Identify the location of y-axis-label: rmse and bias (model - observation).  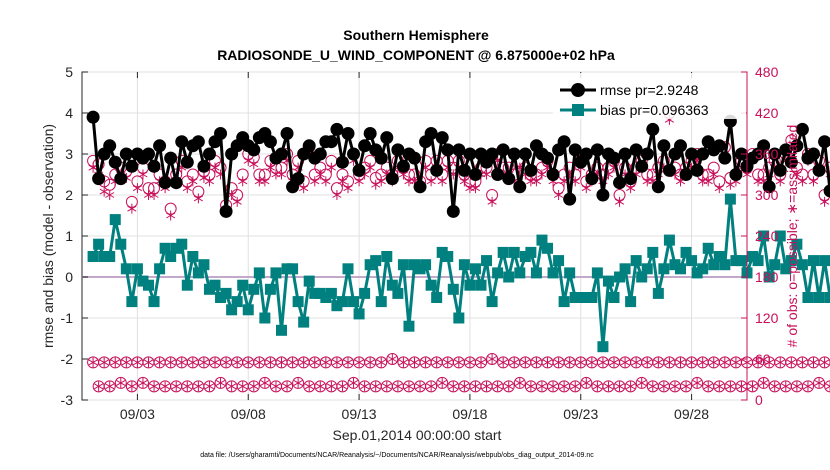
(48, 236).